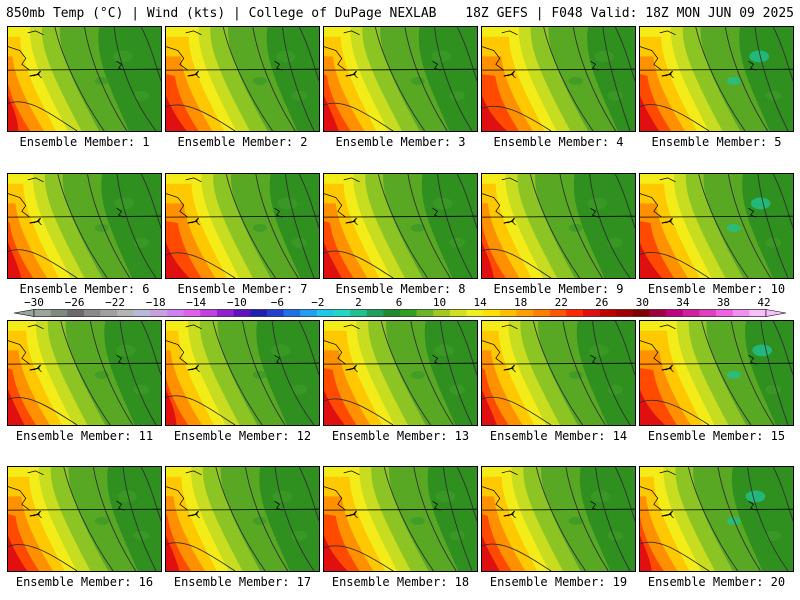  I want to click on colorbar-tick-label: −2, so click(318, 302).